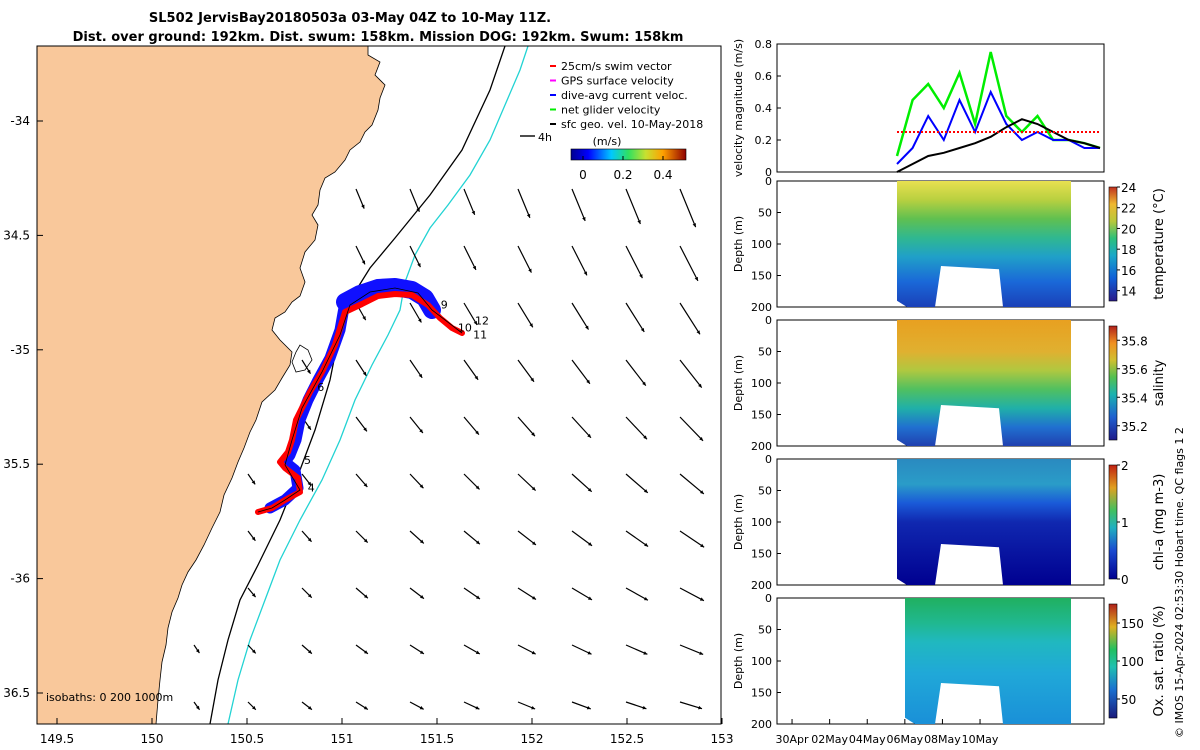  Describe the element at coordinates (1125, 466) in the screenshot. I see `colorbar-tick-label: 2` at that location.